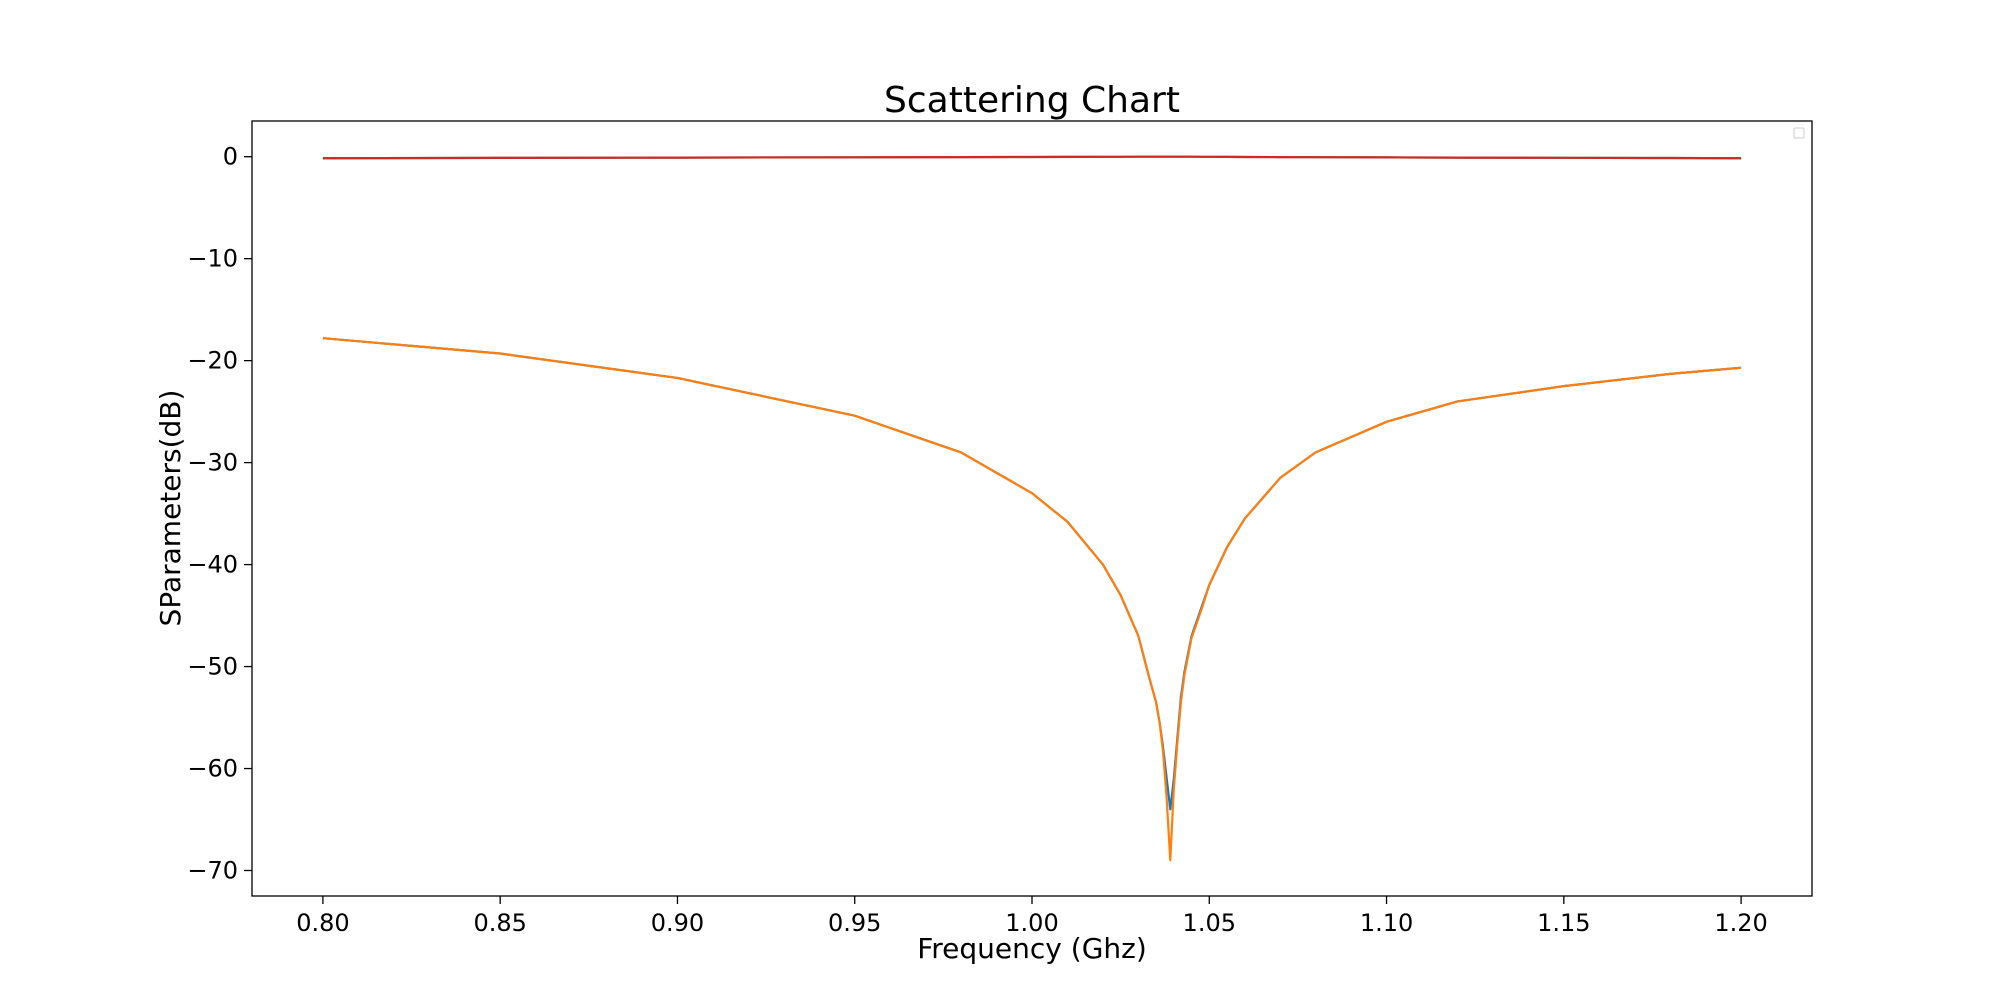  What do you see at coordinates (212, 259) in the screenshot?
I see `y-tick-label: −10` at bounding box center [212, 259].